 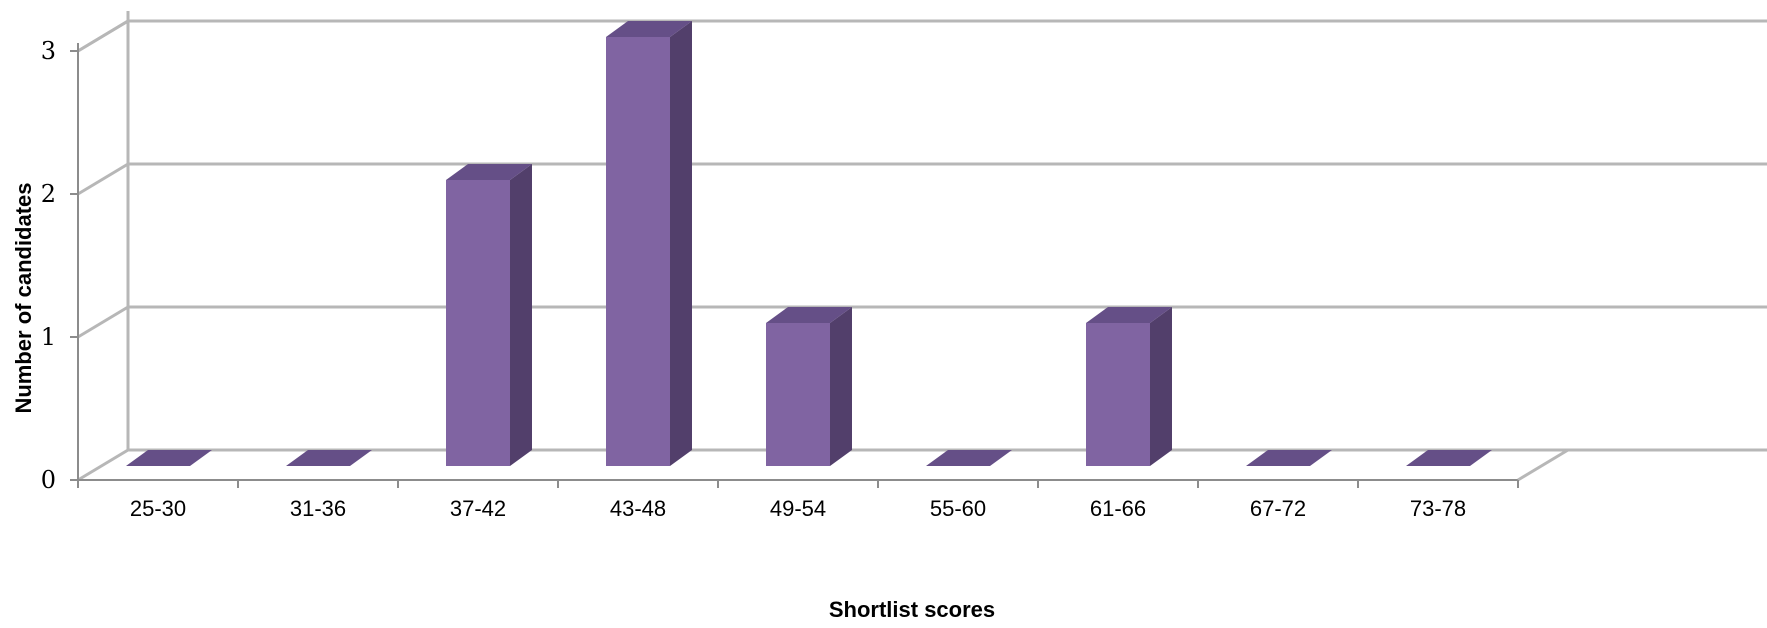 I want to click on x-tick-label: 37-42, so click(x=478, y=508).